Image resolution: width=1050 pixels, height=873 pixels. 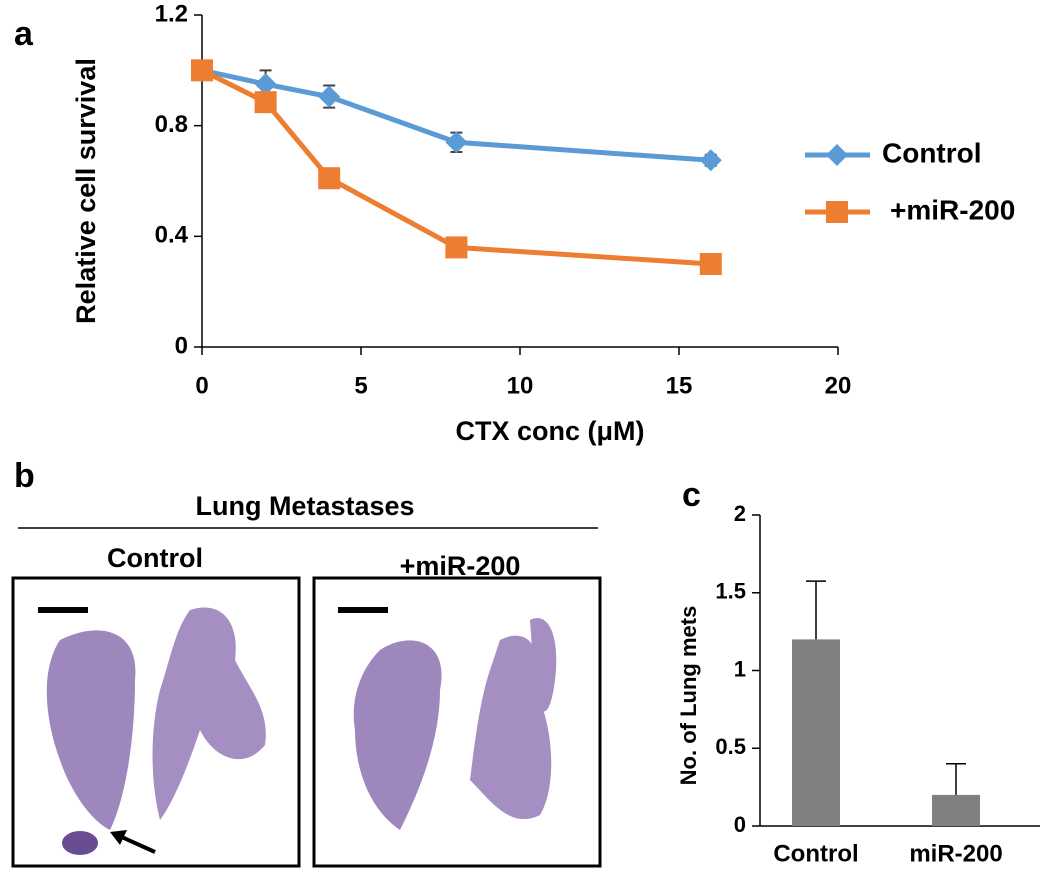 I want to click on series-line, so click(x=455, y=167).